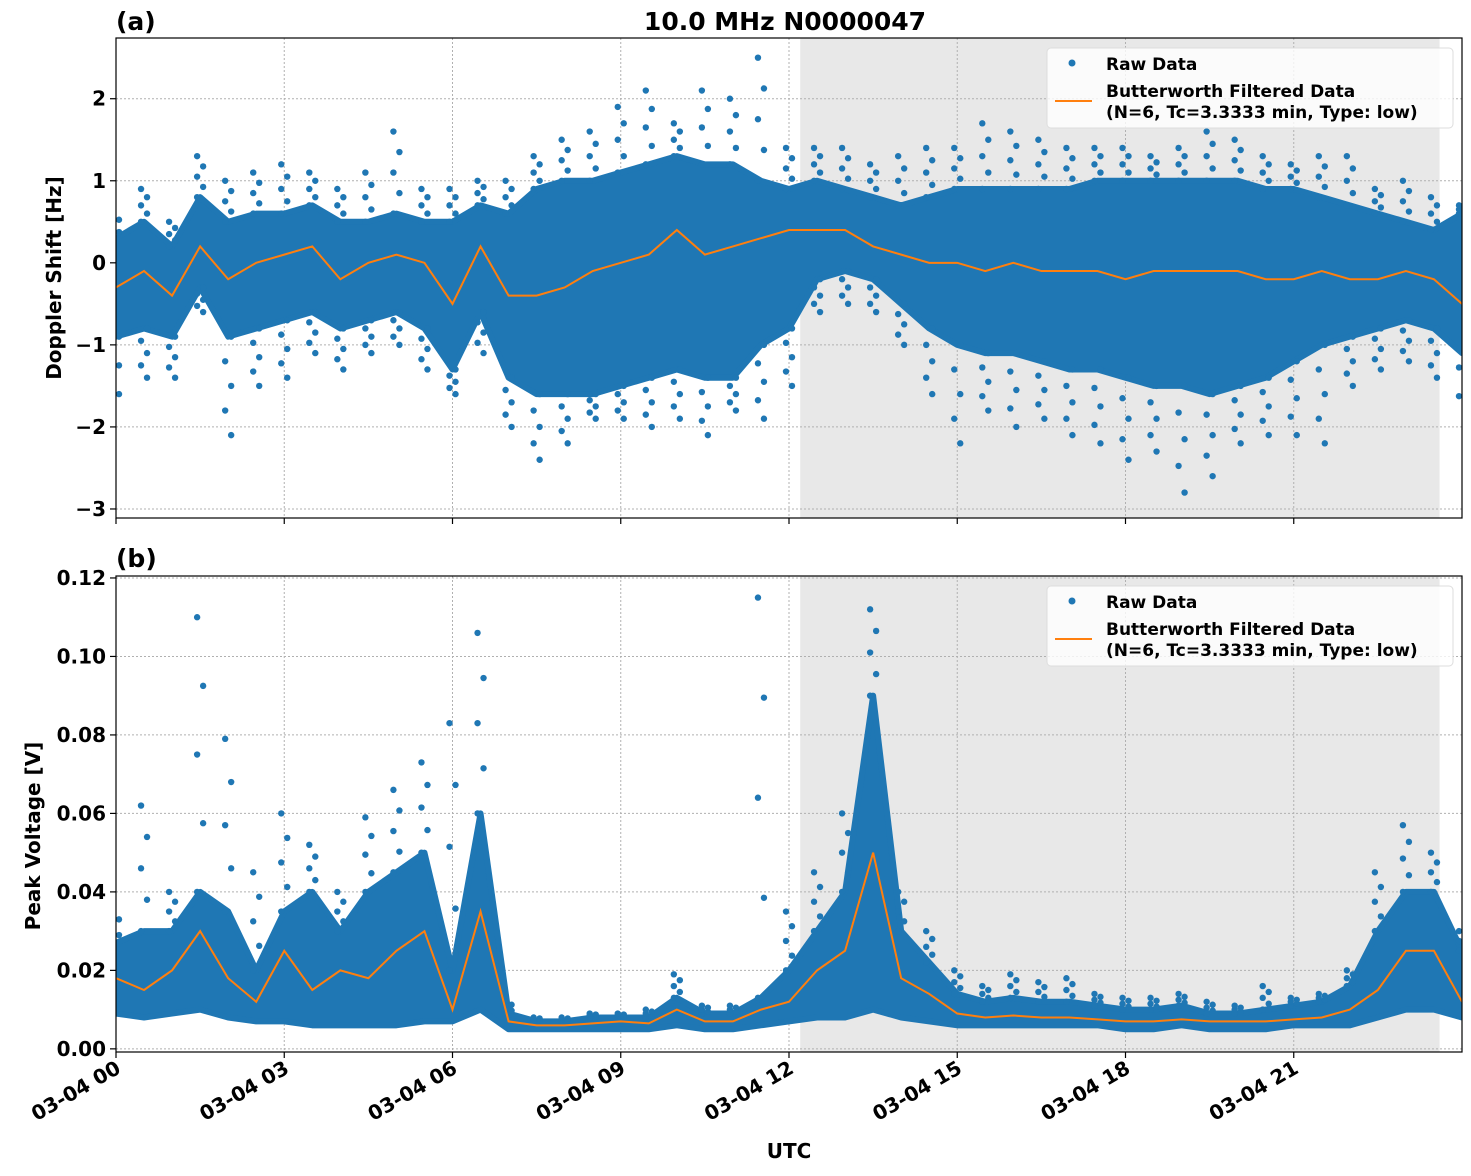 The width and height of the screenshot is (1471, 1176). I want to click on filtered-data-line, so click(789, 939).